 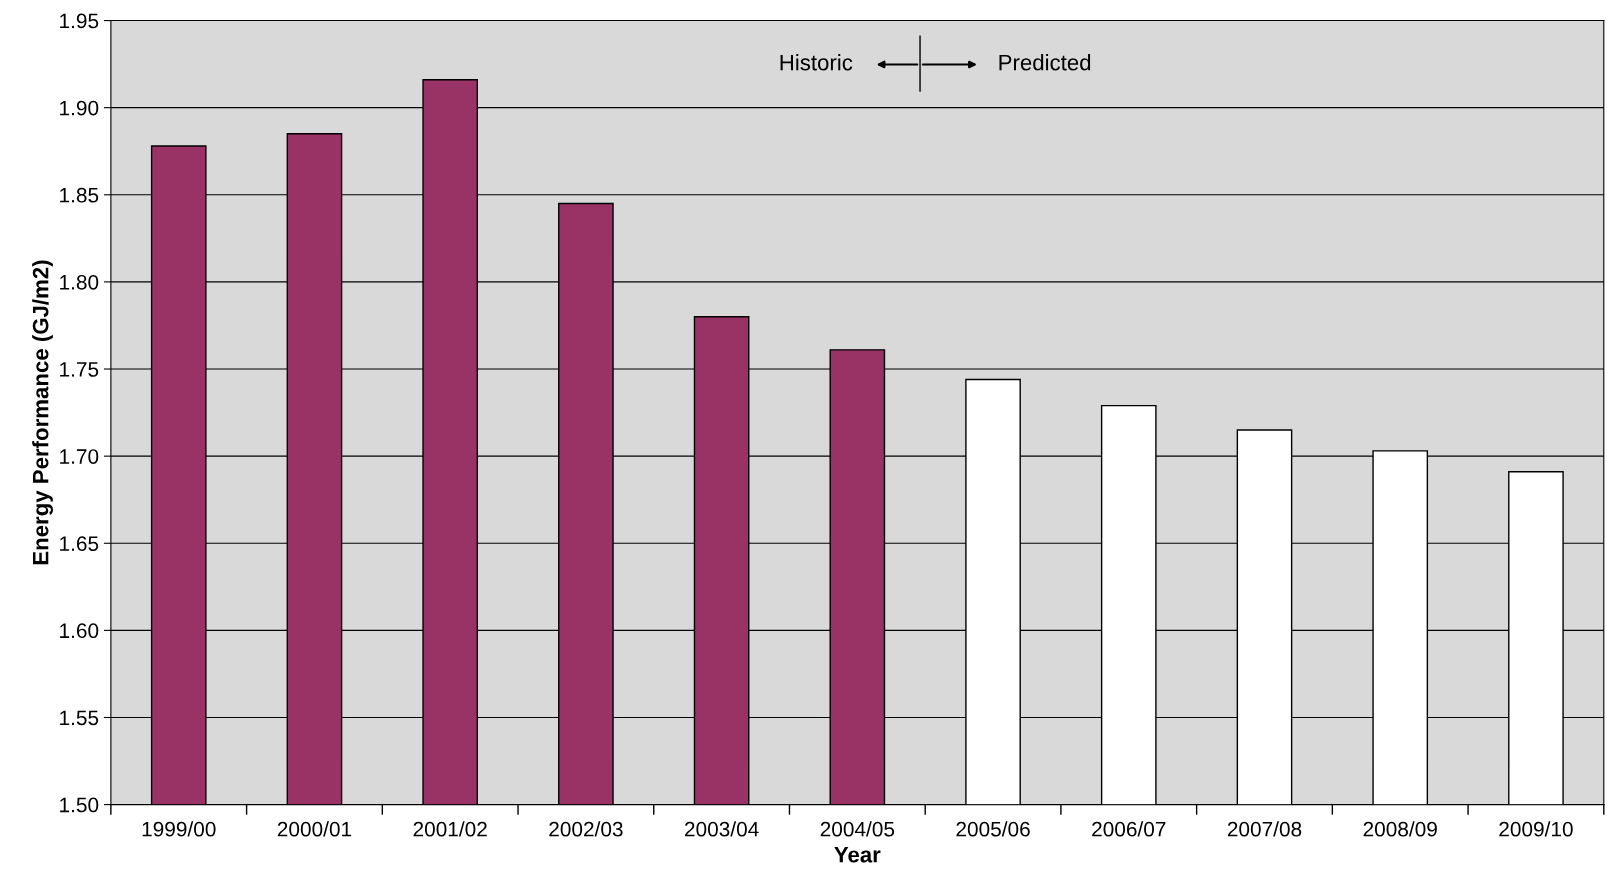 What do you see at coordinates (1264, 829) in the screenshot?
I see `x-tick-label: 2007/08` at bounding box center [1264, 829].